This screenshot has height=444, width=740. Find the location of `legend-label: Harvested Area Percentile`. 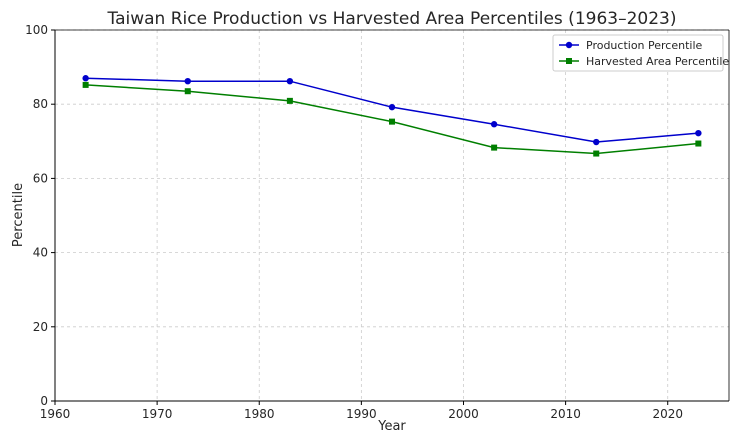

legend-label: Harvested Area Percentile is located at coordinates (657, 61).